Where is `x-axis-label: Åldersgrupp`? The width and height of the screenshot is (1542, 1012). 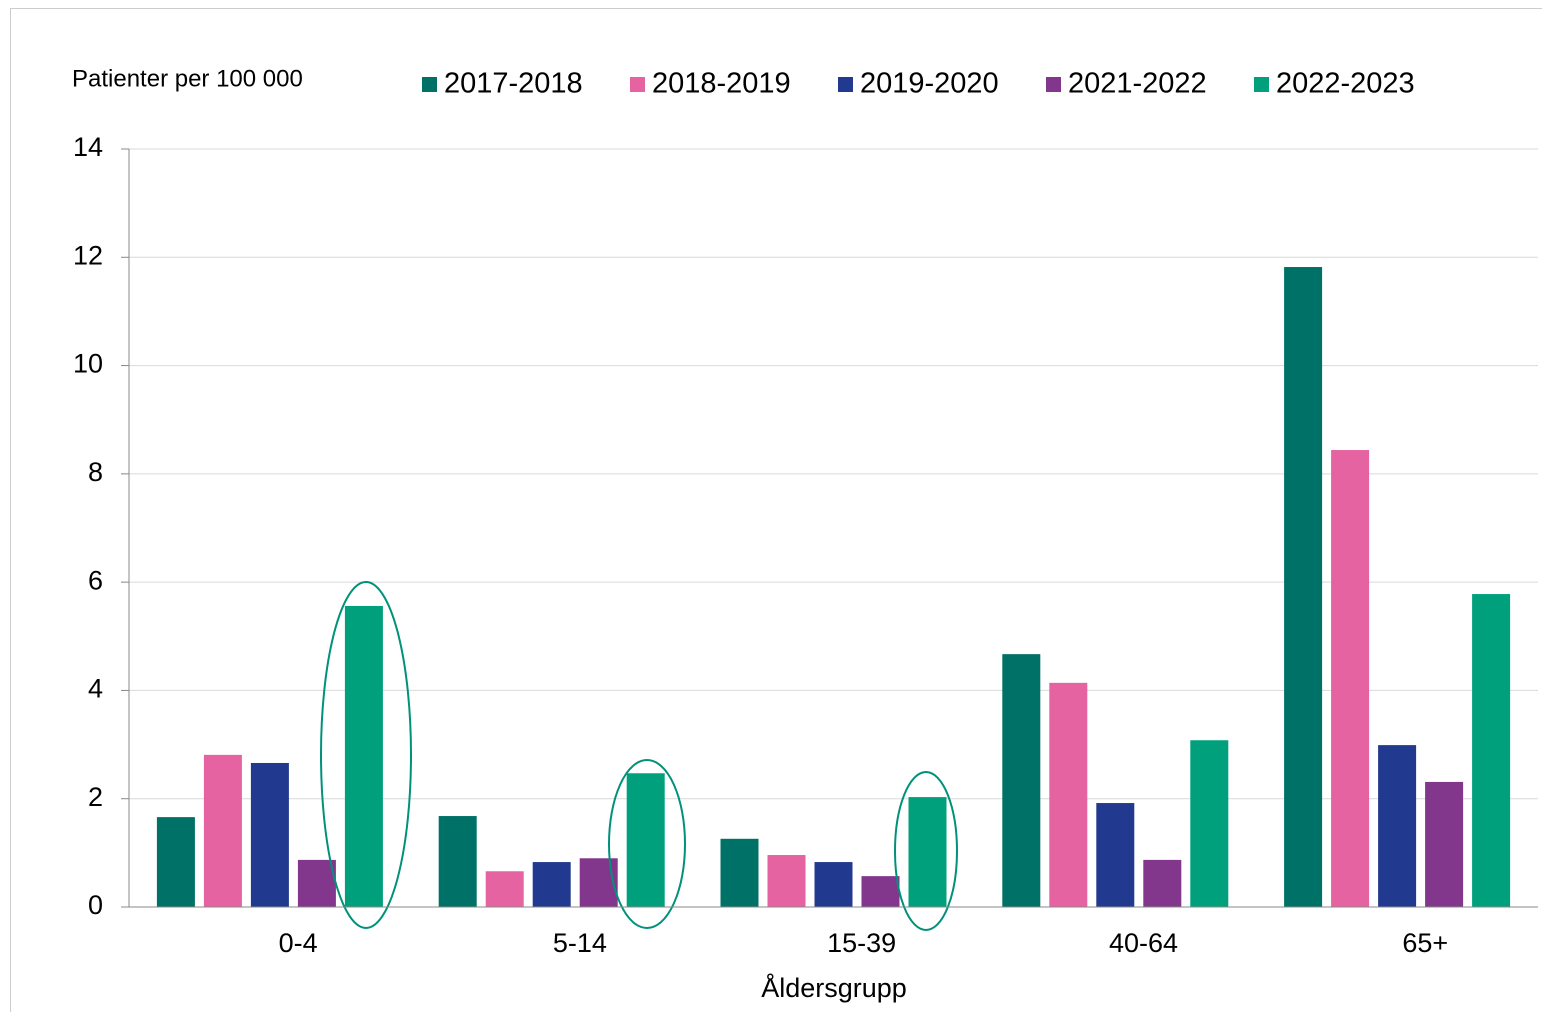
x-axis-label: Åldersgrupp is located at coordinates (834, 987).